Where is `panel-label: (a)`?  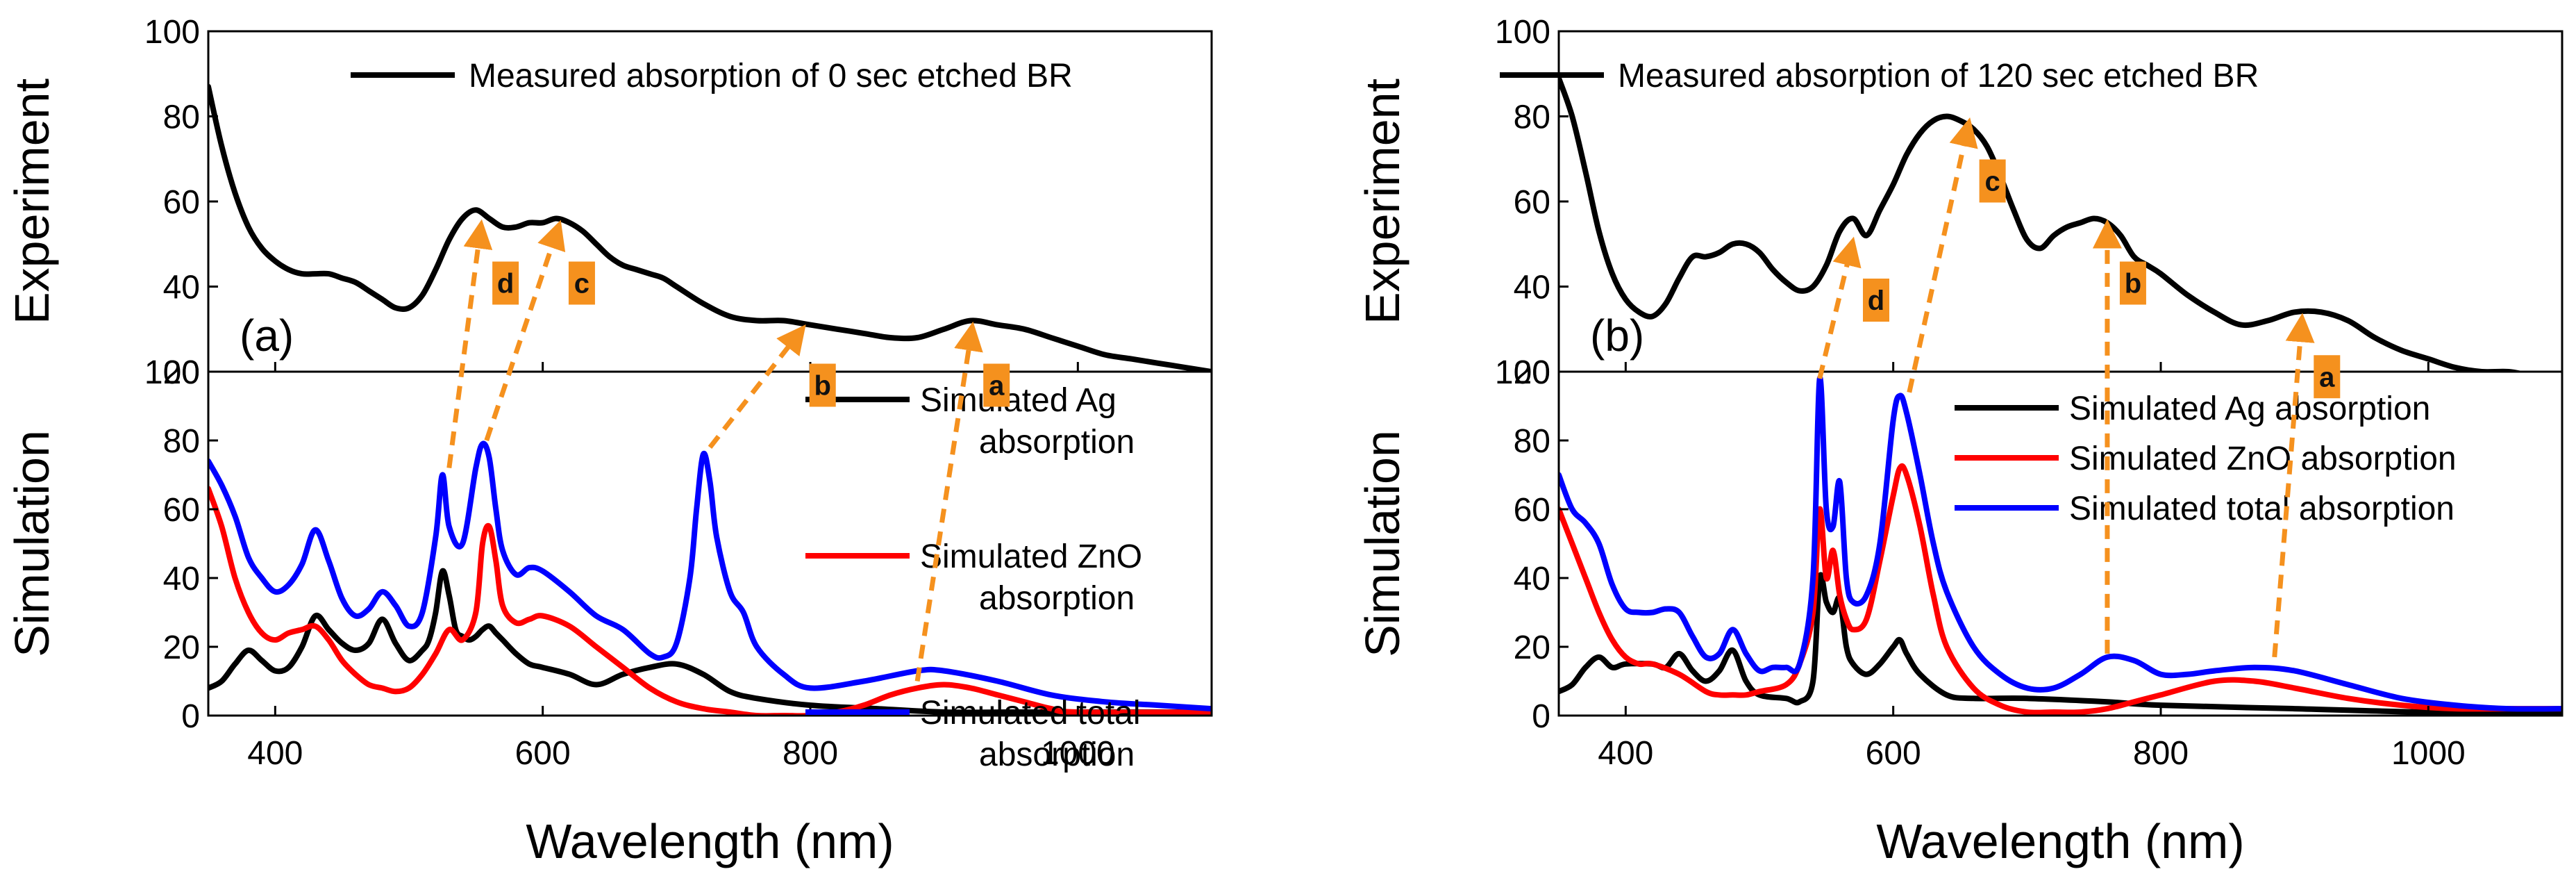
panel-label: (a) is located at coordinates (267, 336).